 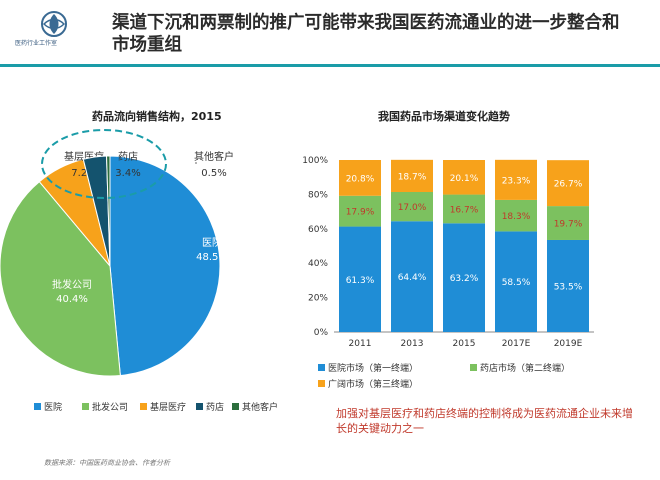 I want to click on logo, so click(x=54, y=34).